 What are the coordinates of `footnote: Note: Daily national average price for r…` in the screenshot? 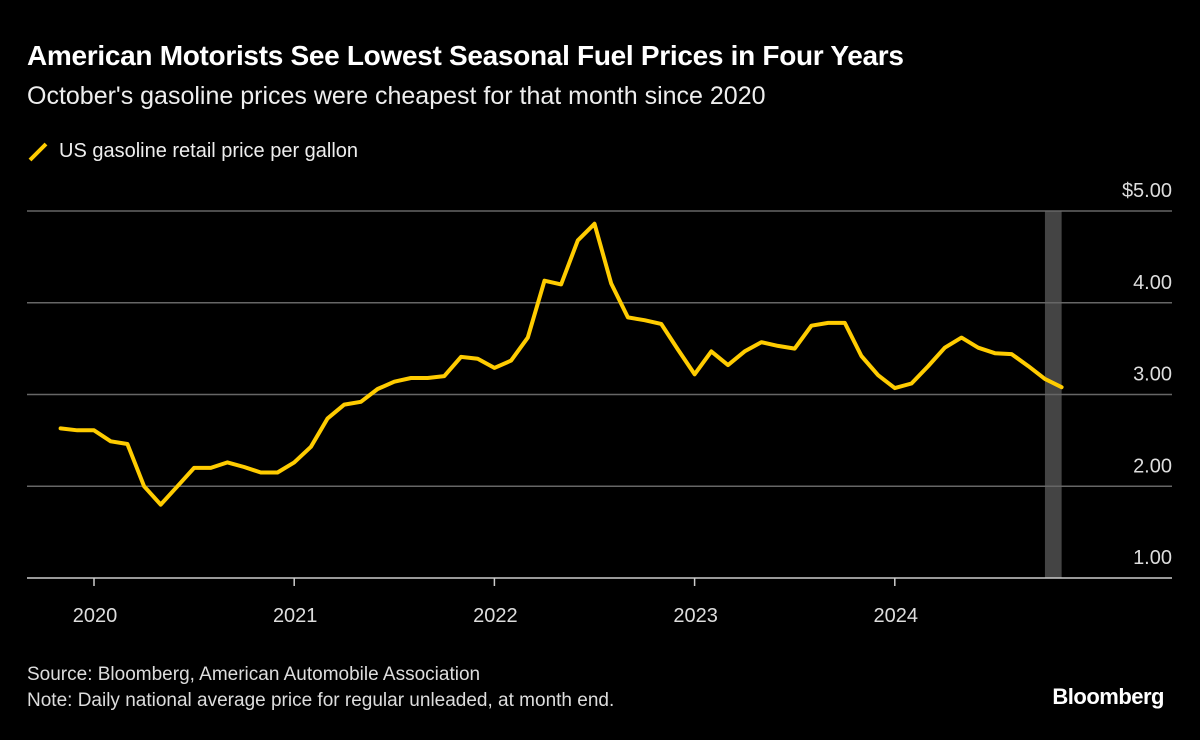 It's located at (321, 700).